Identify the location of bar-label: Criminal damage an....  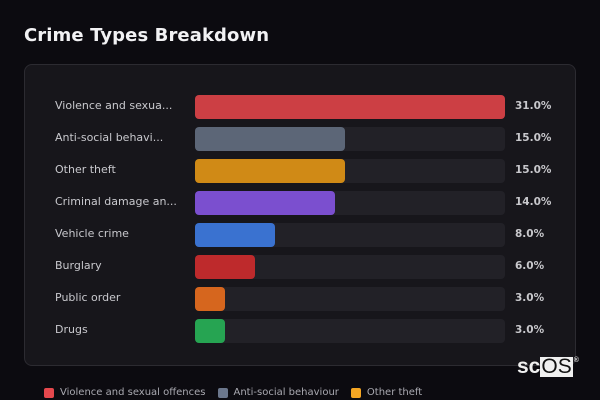
(116, 201).